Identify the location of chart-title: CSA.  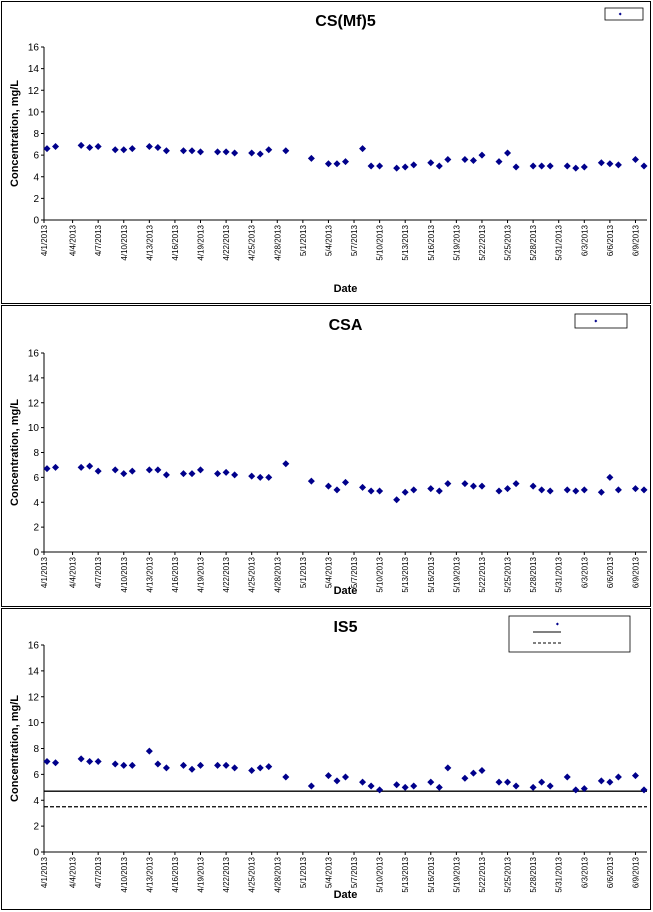
(346, 325).